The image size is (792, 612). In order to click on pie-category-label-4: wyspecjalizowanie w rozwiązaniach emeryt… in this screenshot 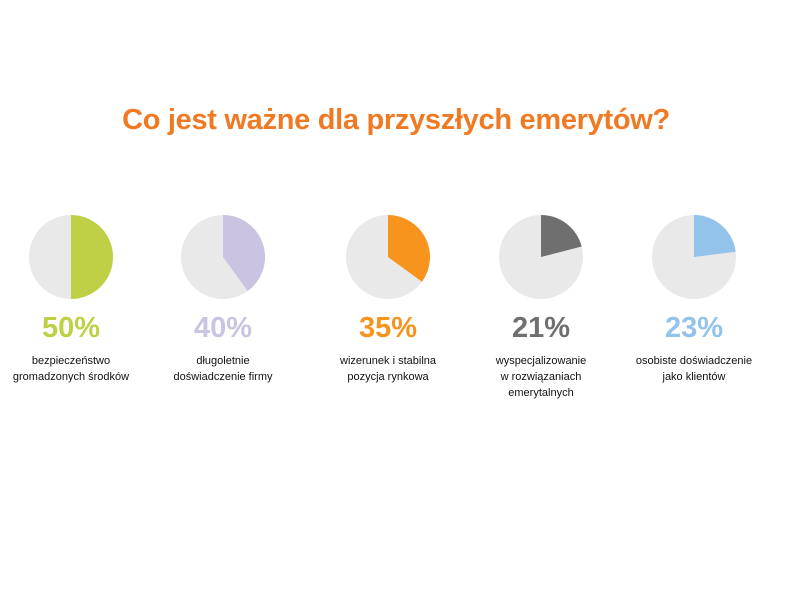, I will do `click(541, 377)`.